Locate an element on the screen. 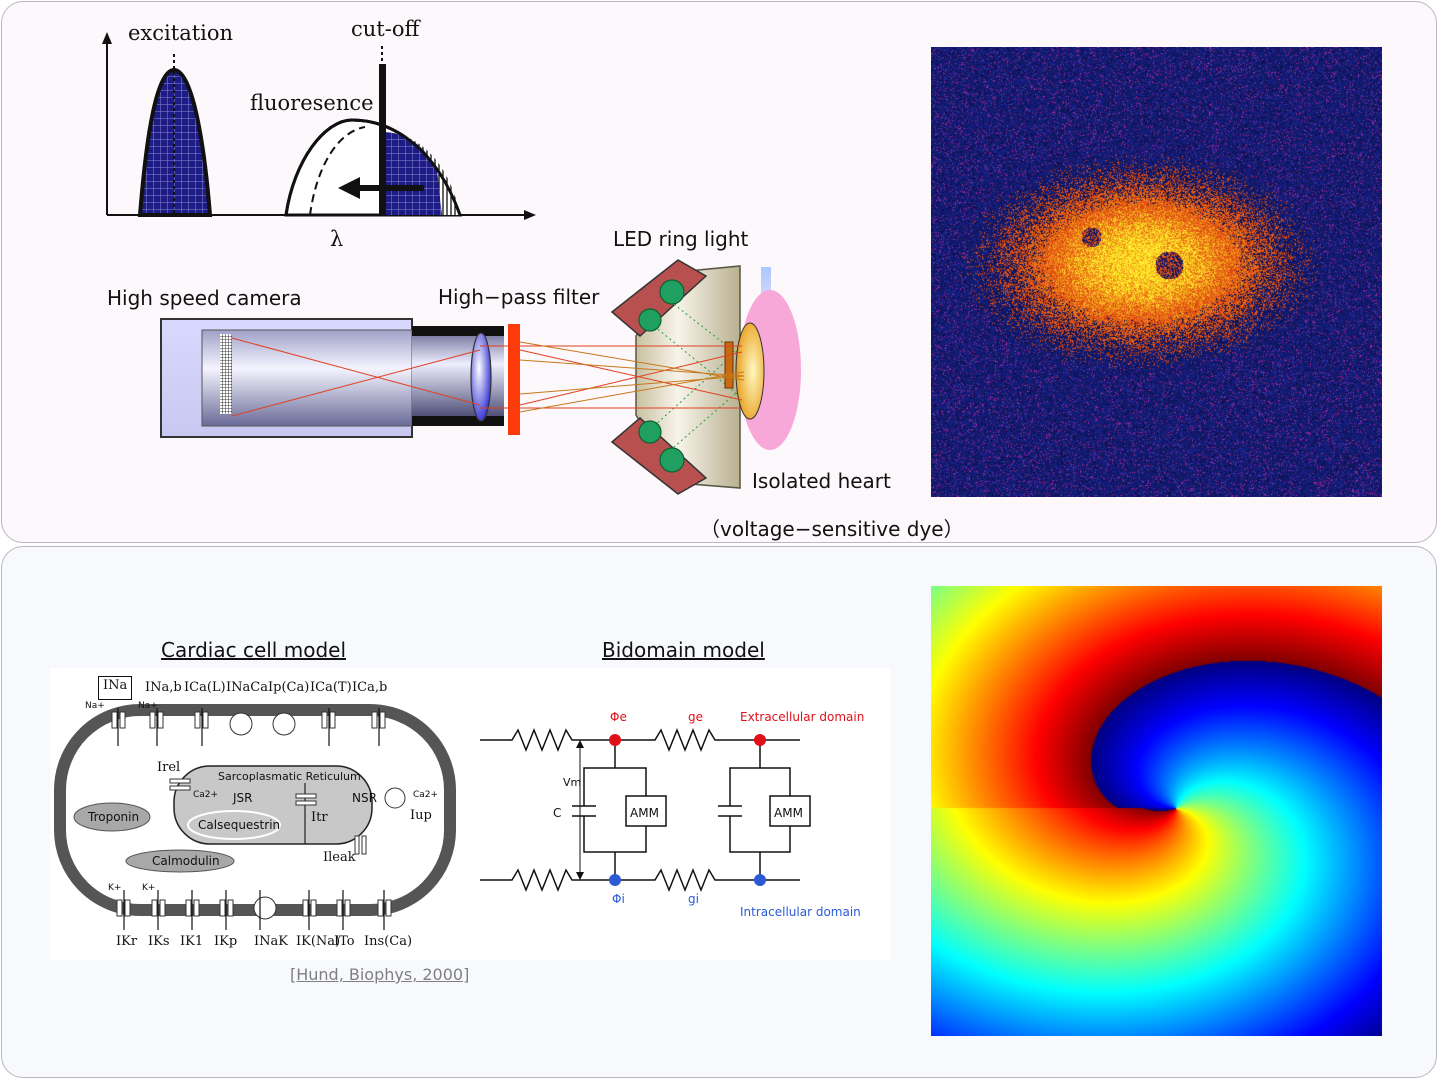 This screenshot has width=1440, height=1080. ito-label: ITo is located at coordinates (344, 941).